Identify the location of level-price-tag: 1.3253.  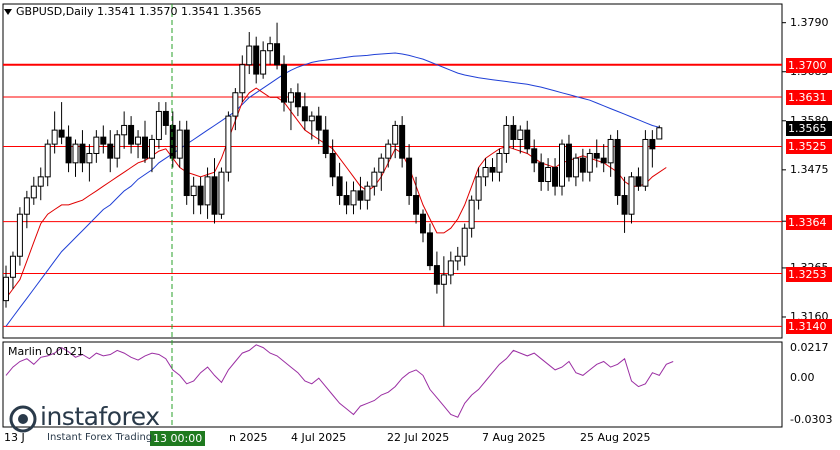
(809, 274).